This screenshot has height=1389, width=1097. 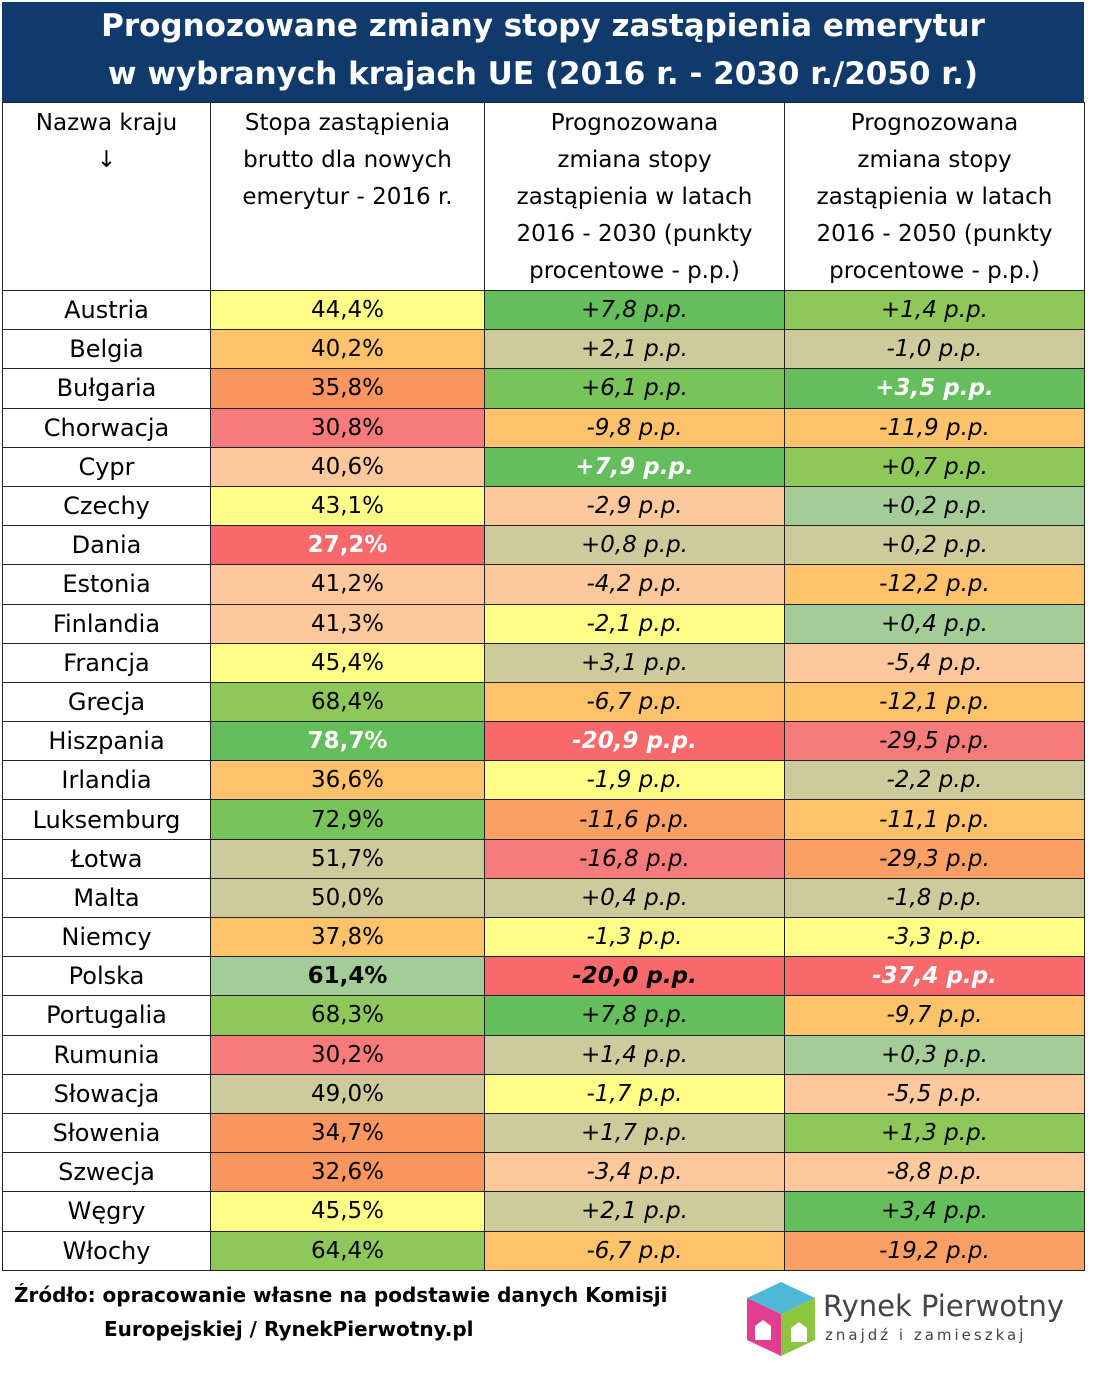 What do you see at coordinates (106, 1093) in the screenshot?
I see `country-cell: Słowacja` at bounding box center [106, 1093].